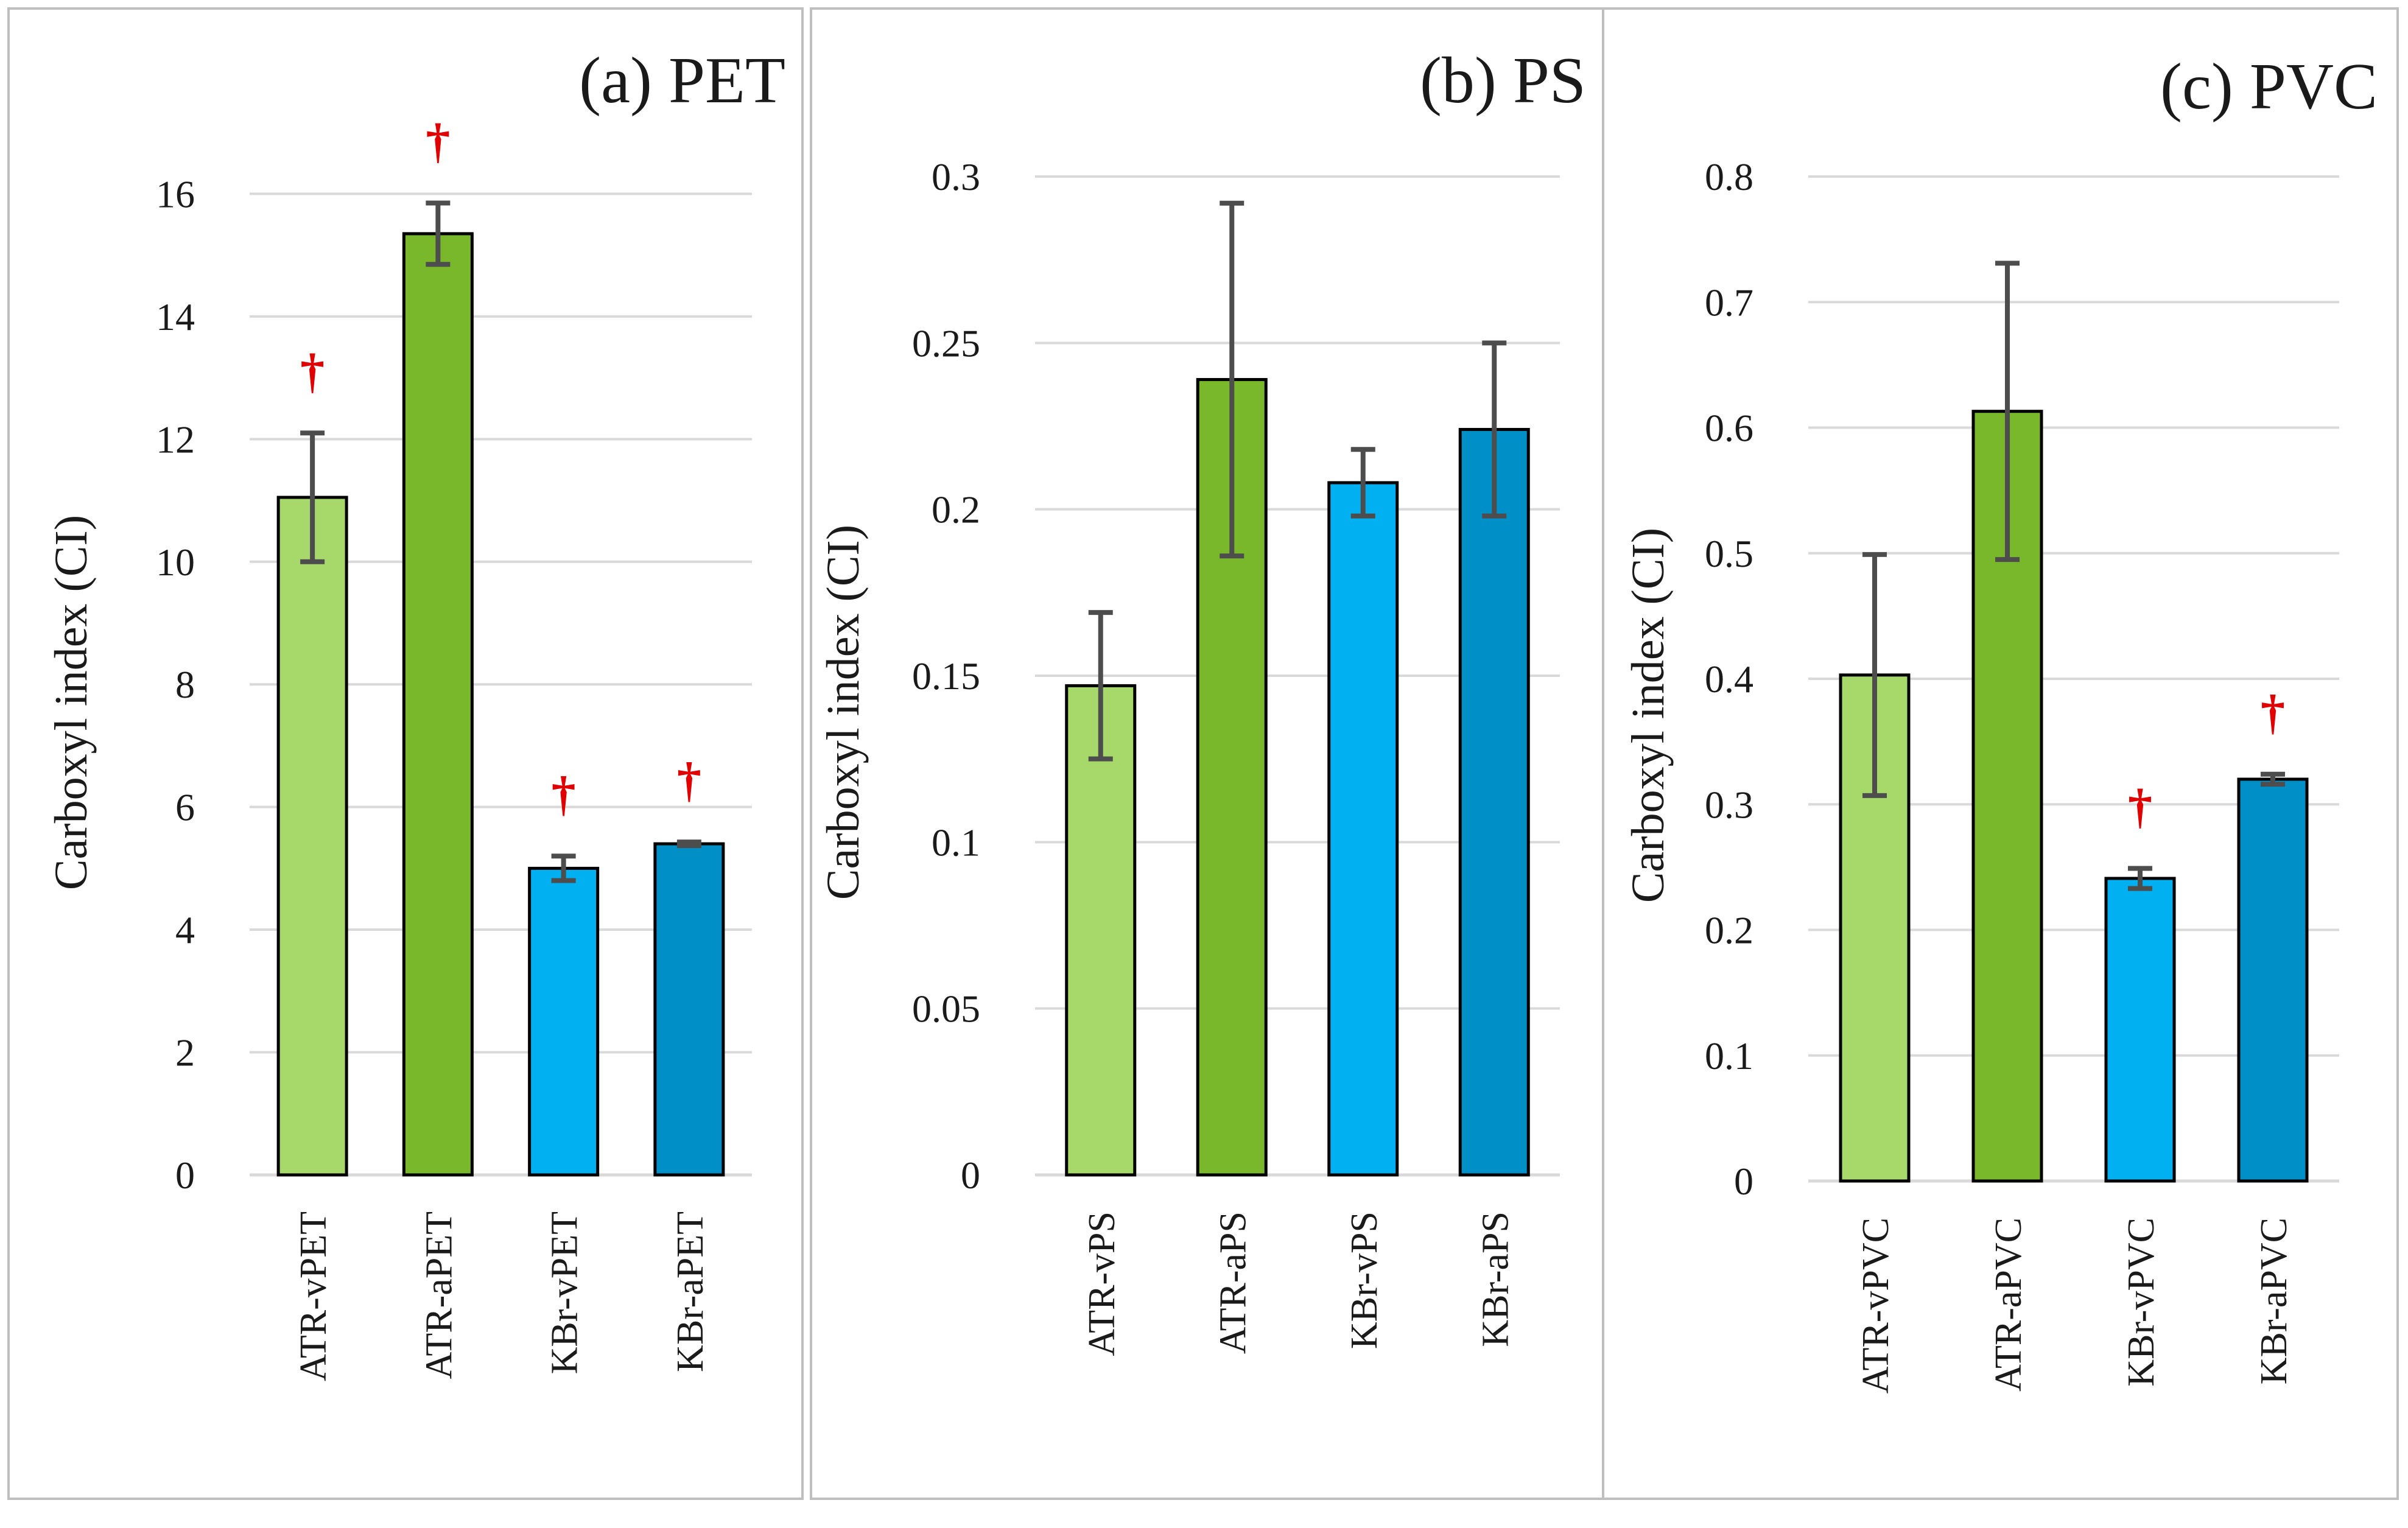  Describe the element at coordinates (1101, 930) in the screenshot. I see `bar-ATR-vPS` at that location.